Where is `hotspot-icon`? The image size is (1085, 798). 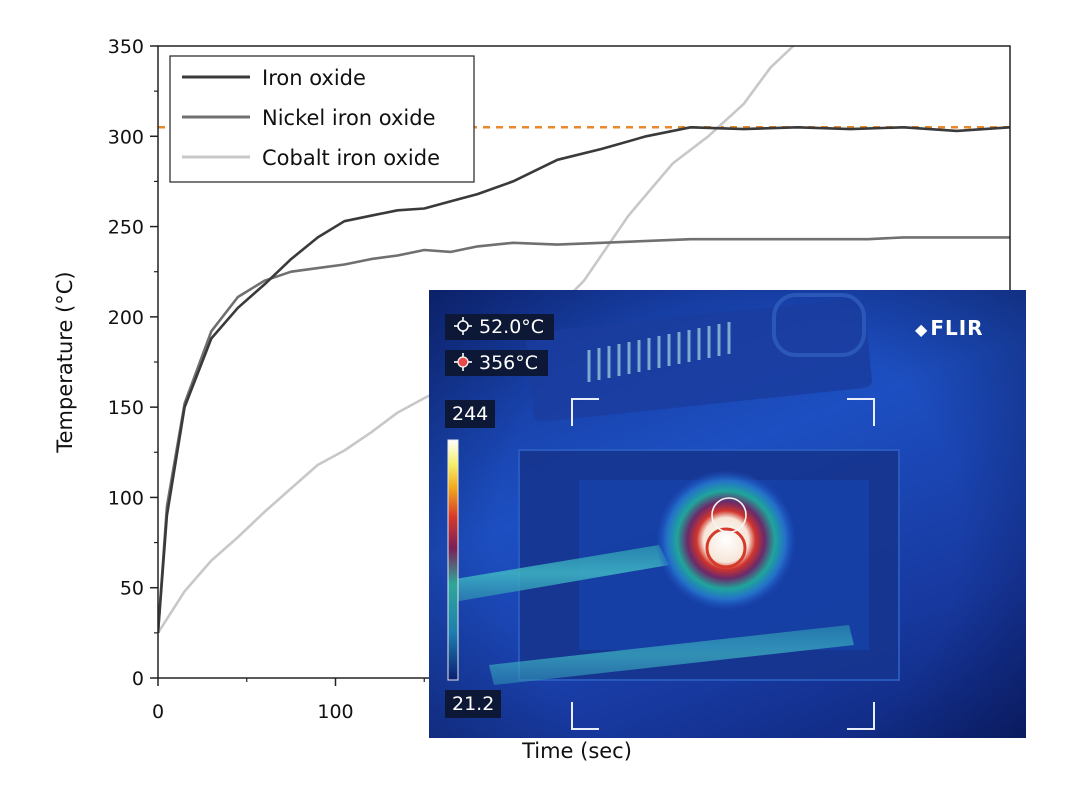
hotspot-icon is located at coordinates (463, 362).